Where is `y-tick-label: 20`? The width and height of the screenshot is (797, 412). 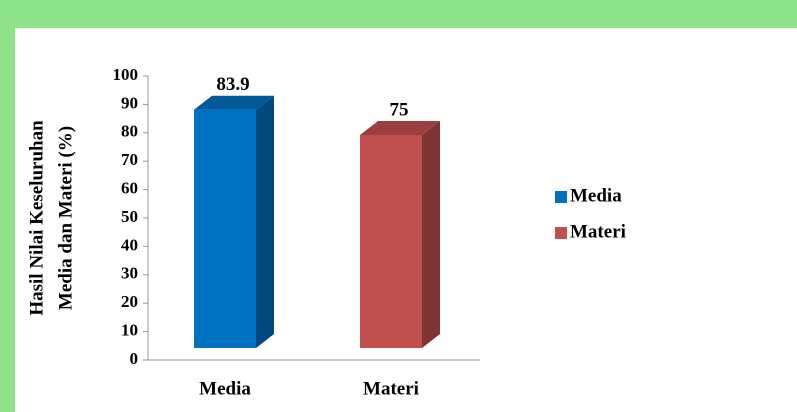 y-tick-label: 20 is located at coordinates (129, 301).